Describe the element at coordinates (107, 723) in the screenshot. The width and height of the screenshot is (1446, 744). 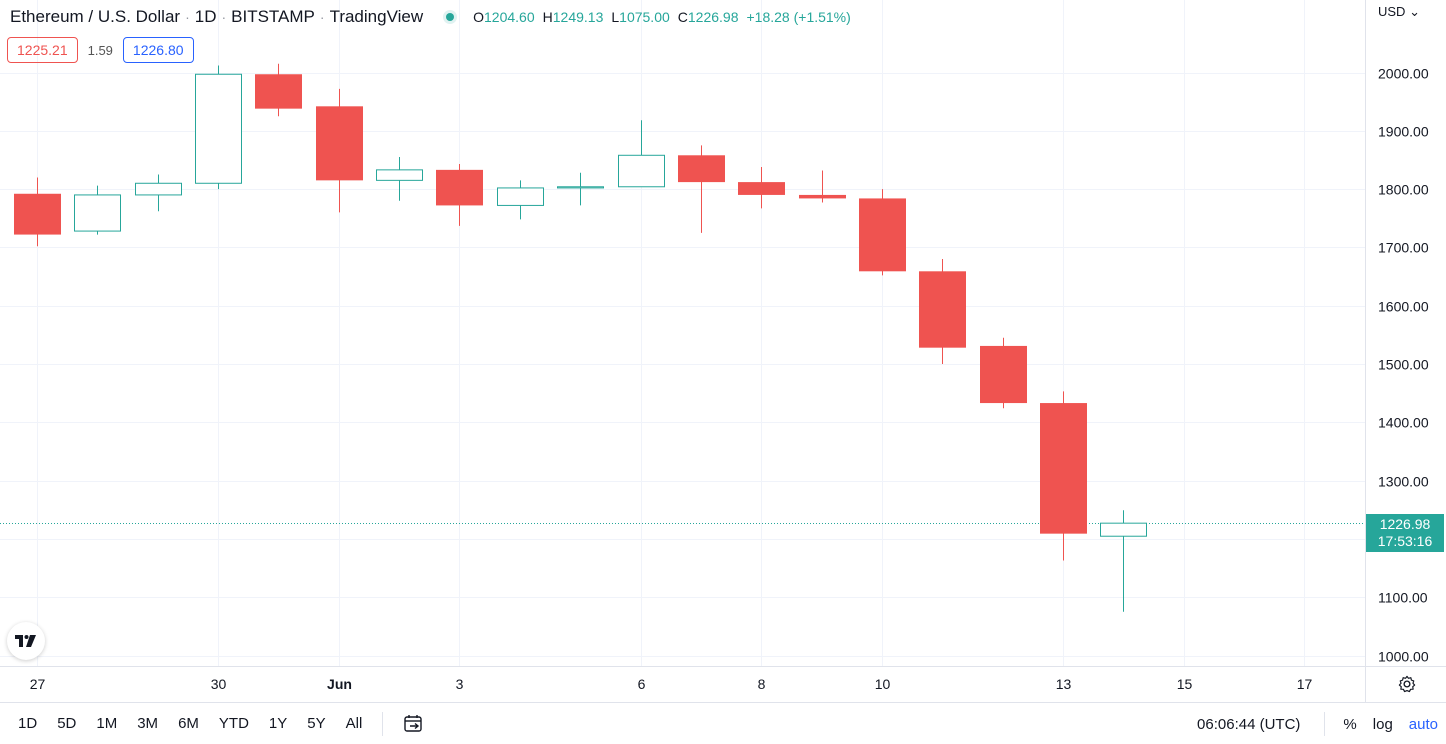
I see `range-button: 1M` at that location.